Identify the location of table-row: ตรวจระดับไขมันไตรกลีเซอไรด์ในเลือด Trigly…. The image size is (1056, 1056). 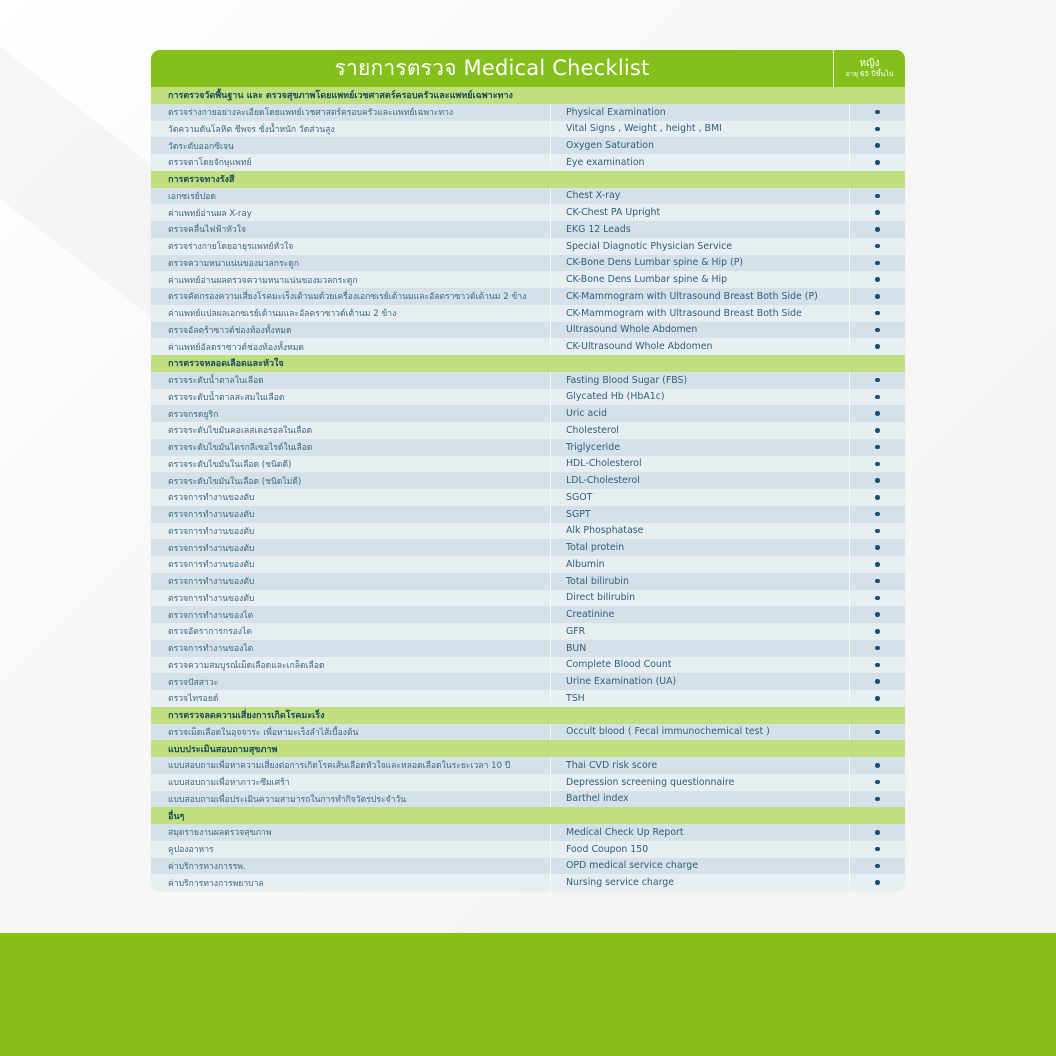
(528, 447).